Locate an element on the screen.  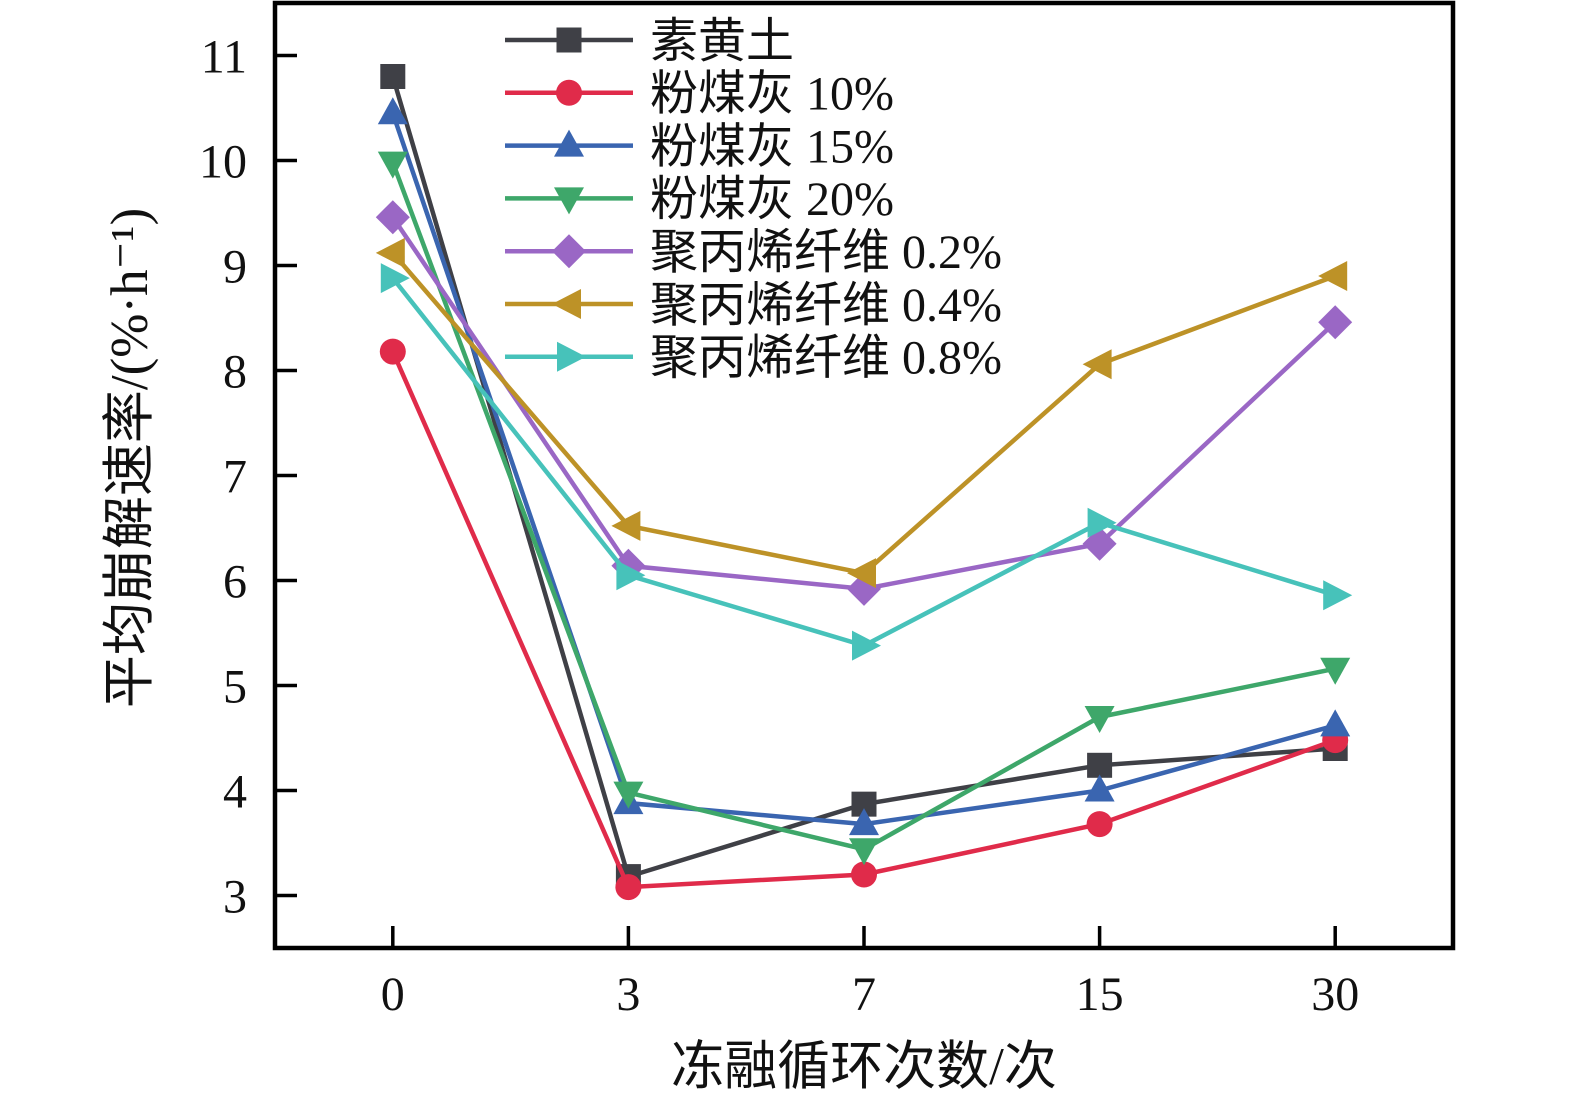
legend-item: 粉煤灰 20% is located at coordinates (699, 199).